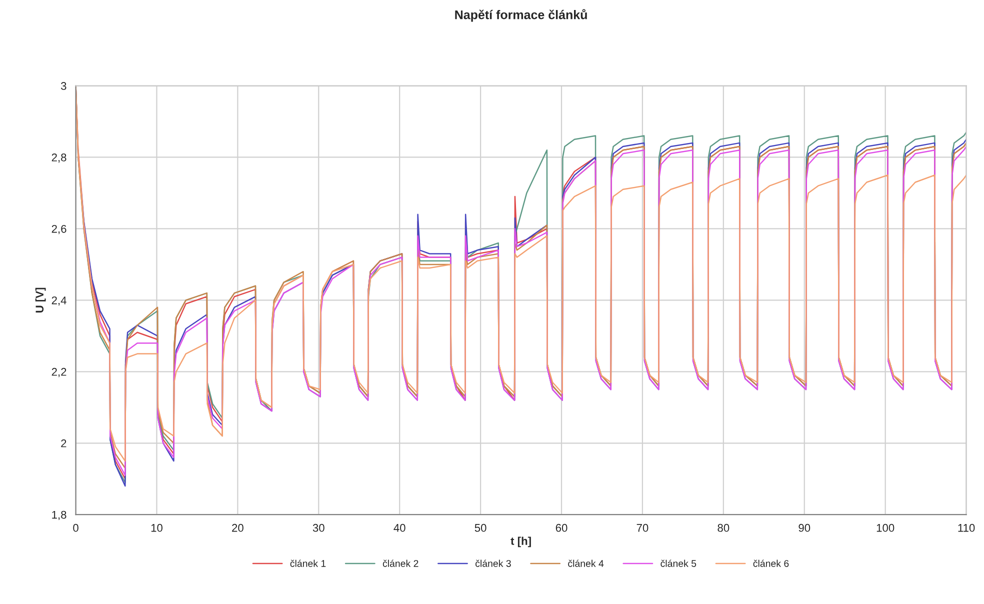  I want to click on y-tick-label: 2,4, so click(59, 301).